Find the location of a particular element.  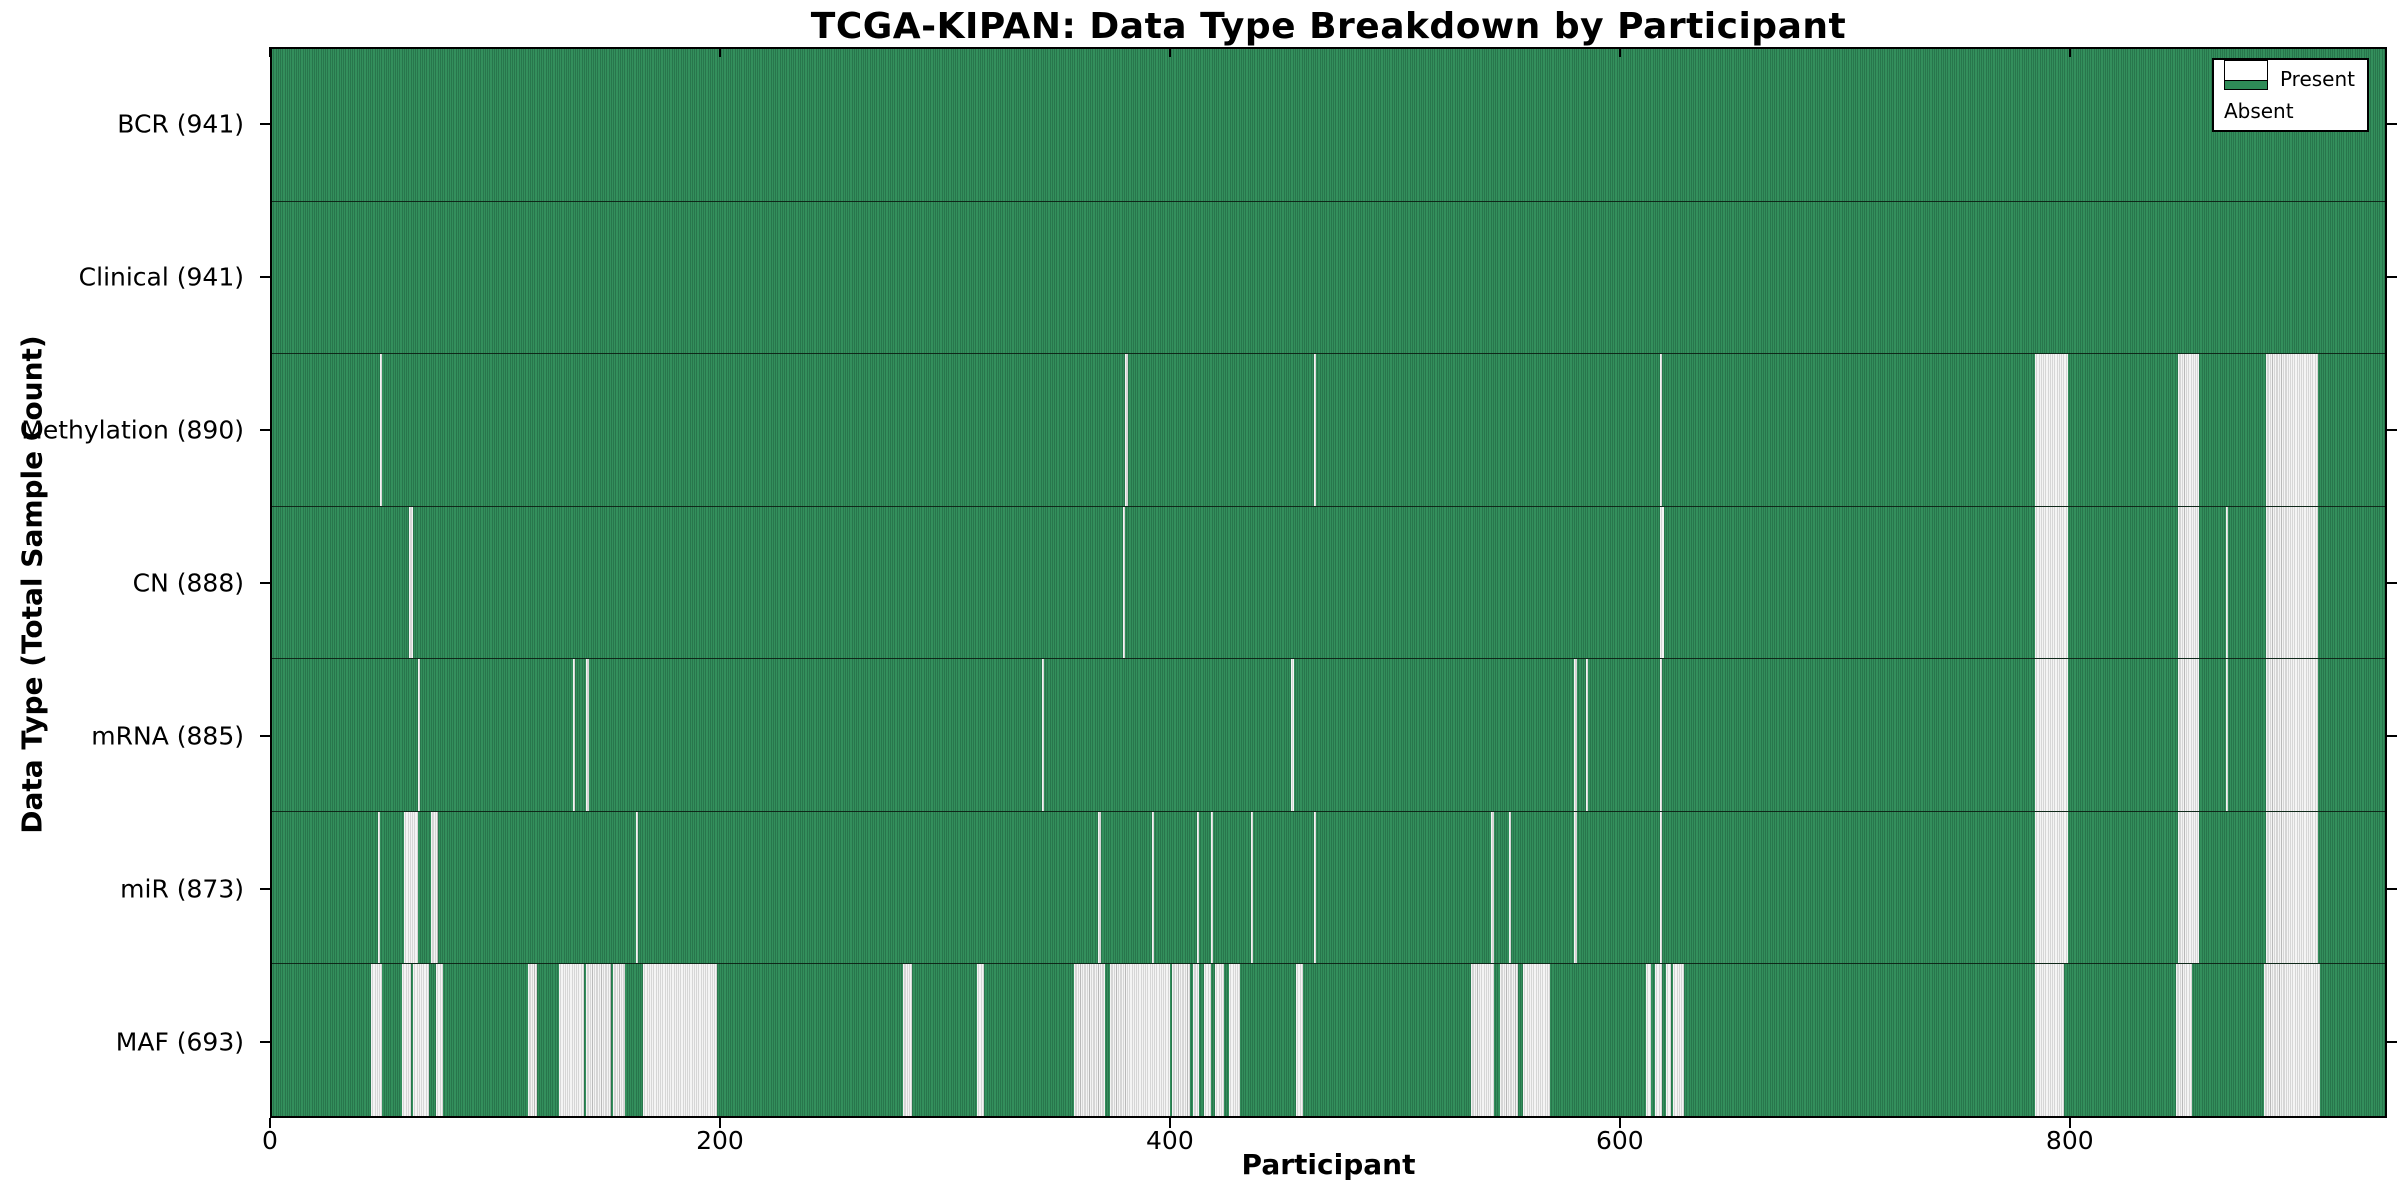

row-clinical is located at coordinates (1328, 278).